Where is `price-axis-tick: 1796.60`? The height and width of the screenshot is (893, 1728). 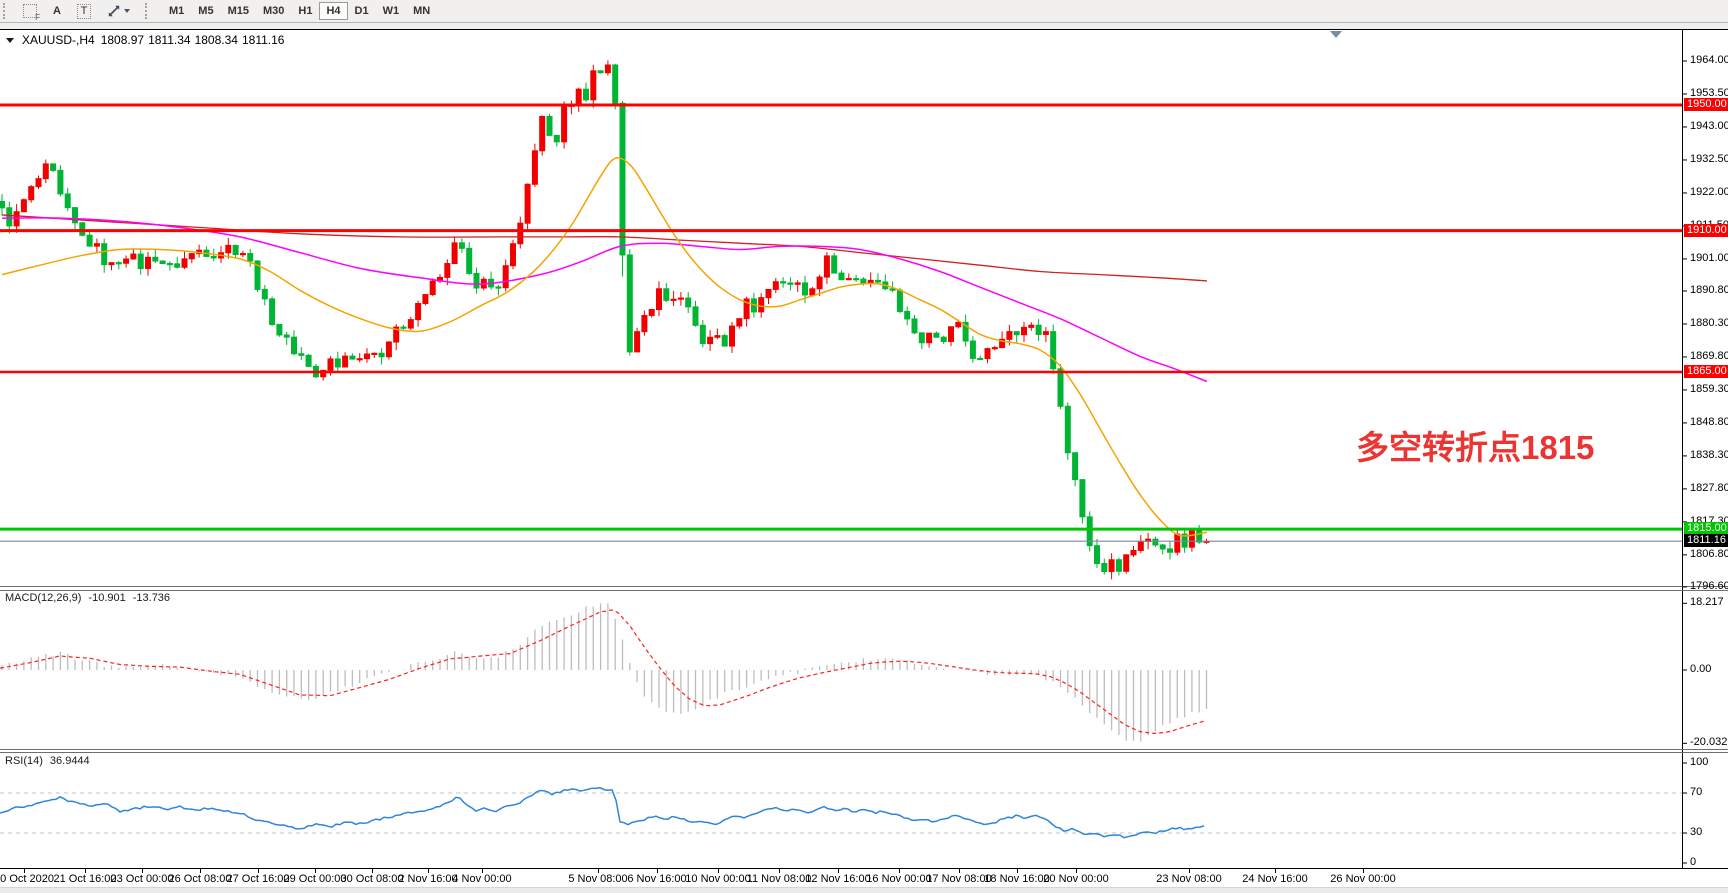 price-axis-tick: 1796.60 is located at coordinates (1709, 585).